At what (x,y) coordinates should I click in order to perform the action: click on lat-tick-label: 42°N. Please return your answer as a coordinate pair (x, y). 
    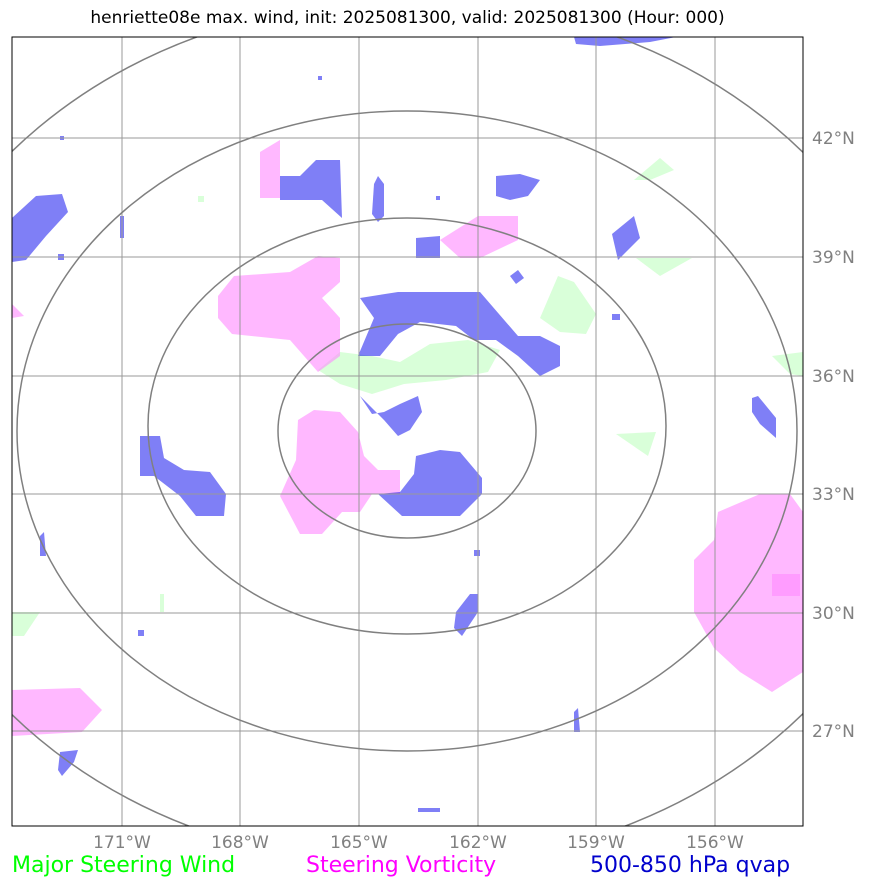
    Looking at the image, I should click on (833, 139).